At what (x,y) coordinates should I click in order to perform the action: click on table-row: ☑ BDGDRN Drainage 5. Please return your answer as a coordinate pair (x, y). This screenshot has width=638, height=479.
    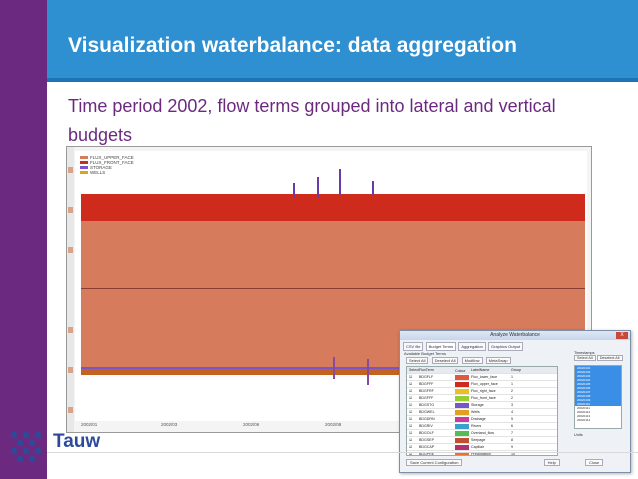
    Looking at the image, I should click on (482, 419).